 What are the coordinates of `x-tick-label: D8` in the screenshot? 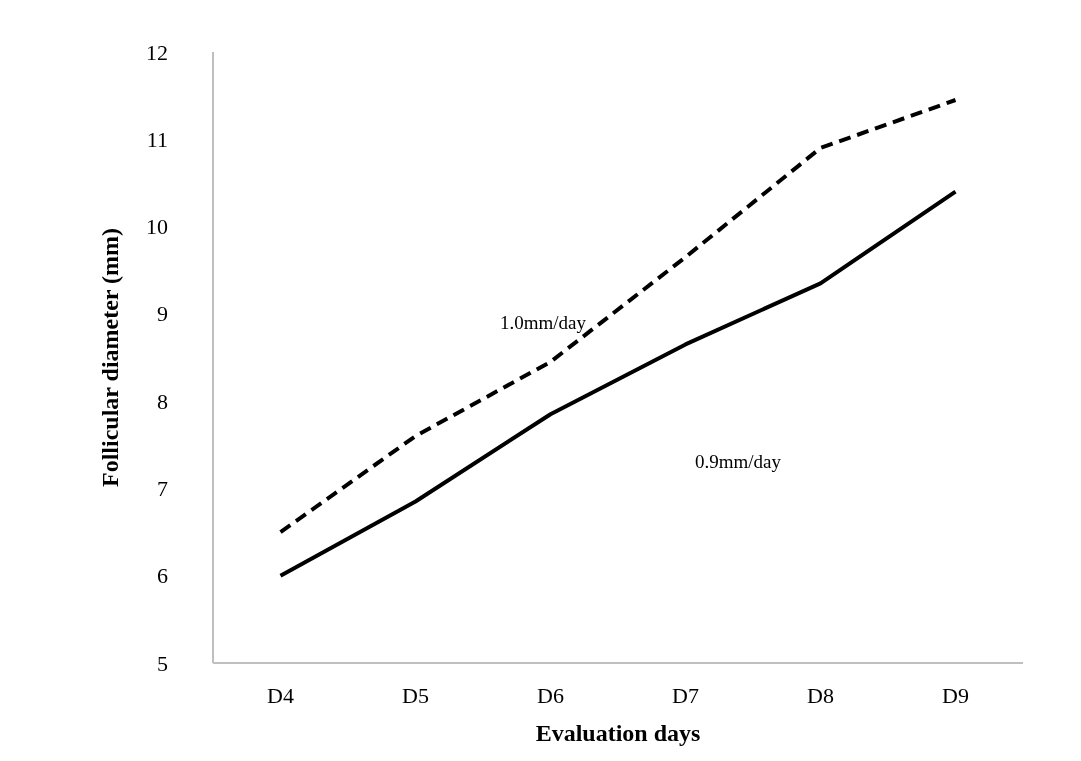 It's located at (820, 695).